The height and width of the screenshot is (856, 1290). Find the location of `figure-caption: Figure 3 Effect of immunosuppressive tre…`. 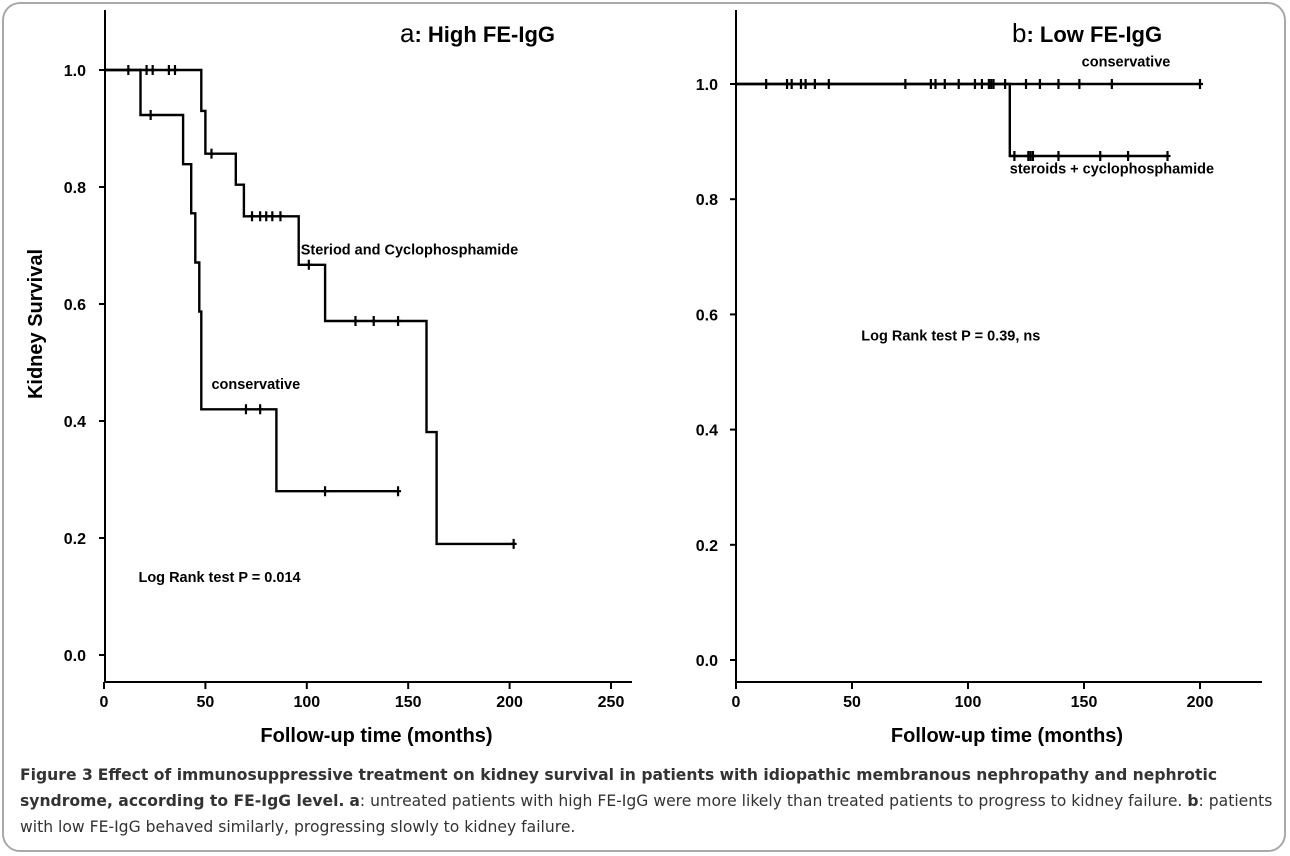

figure-caption: Figure 3 Effect of immunosuppressive tre… is located at coordinates (647, 801).